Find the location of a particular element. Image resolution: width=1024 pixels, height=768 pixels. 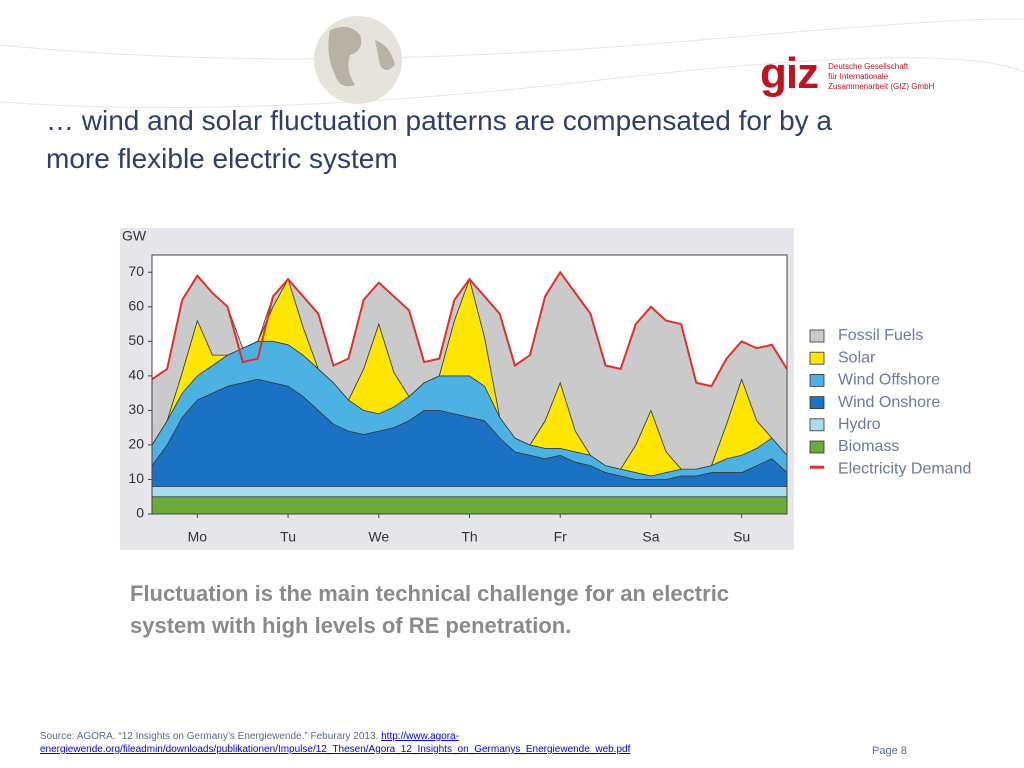

y-tick-label: 70 is located at coordinates (136, 271).